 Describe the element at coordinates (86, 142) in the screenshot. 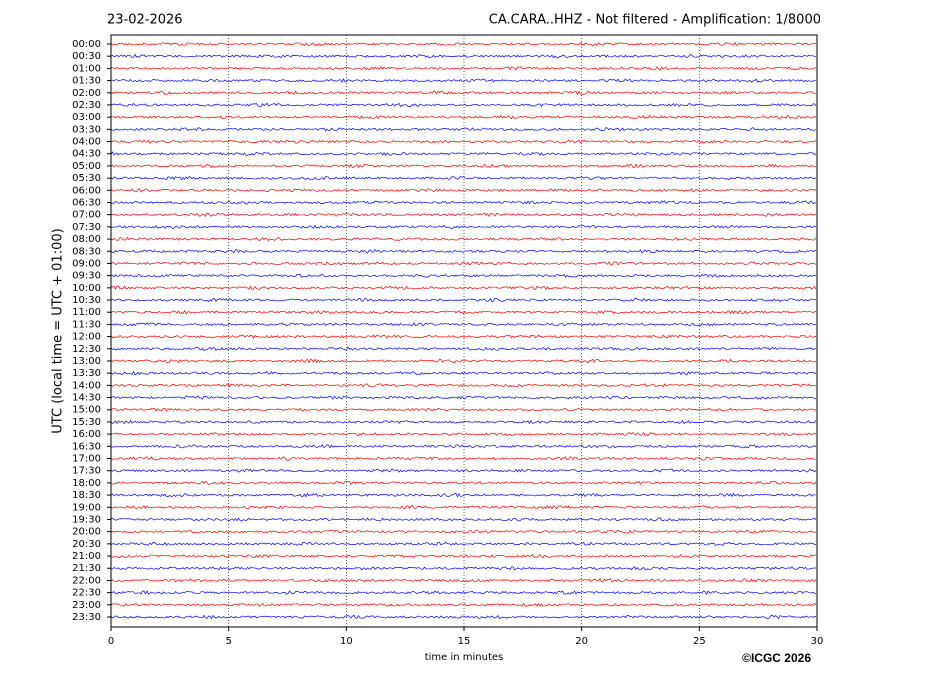

I see `y-tick-label: 04:00` at that location.